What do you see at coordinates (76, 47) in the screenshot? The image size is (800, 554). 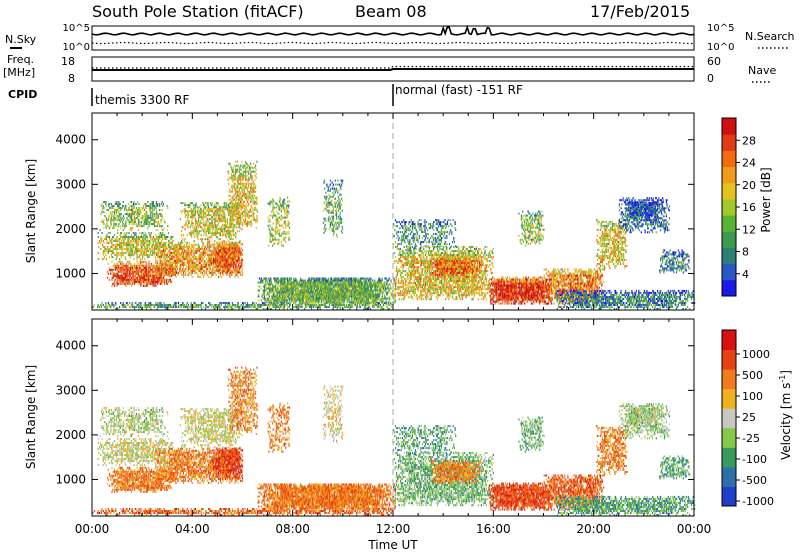 I see `noise-tick-left-bottom: 10^0` at bounding box center [76, 47].